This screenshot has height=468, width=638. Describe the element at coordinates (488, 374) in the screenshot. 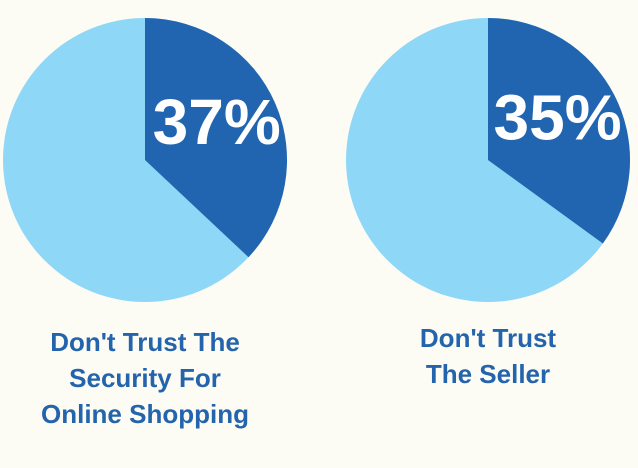

I see `chart-title: The Seller` at that location.